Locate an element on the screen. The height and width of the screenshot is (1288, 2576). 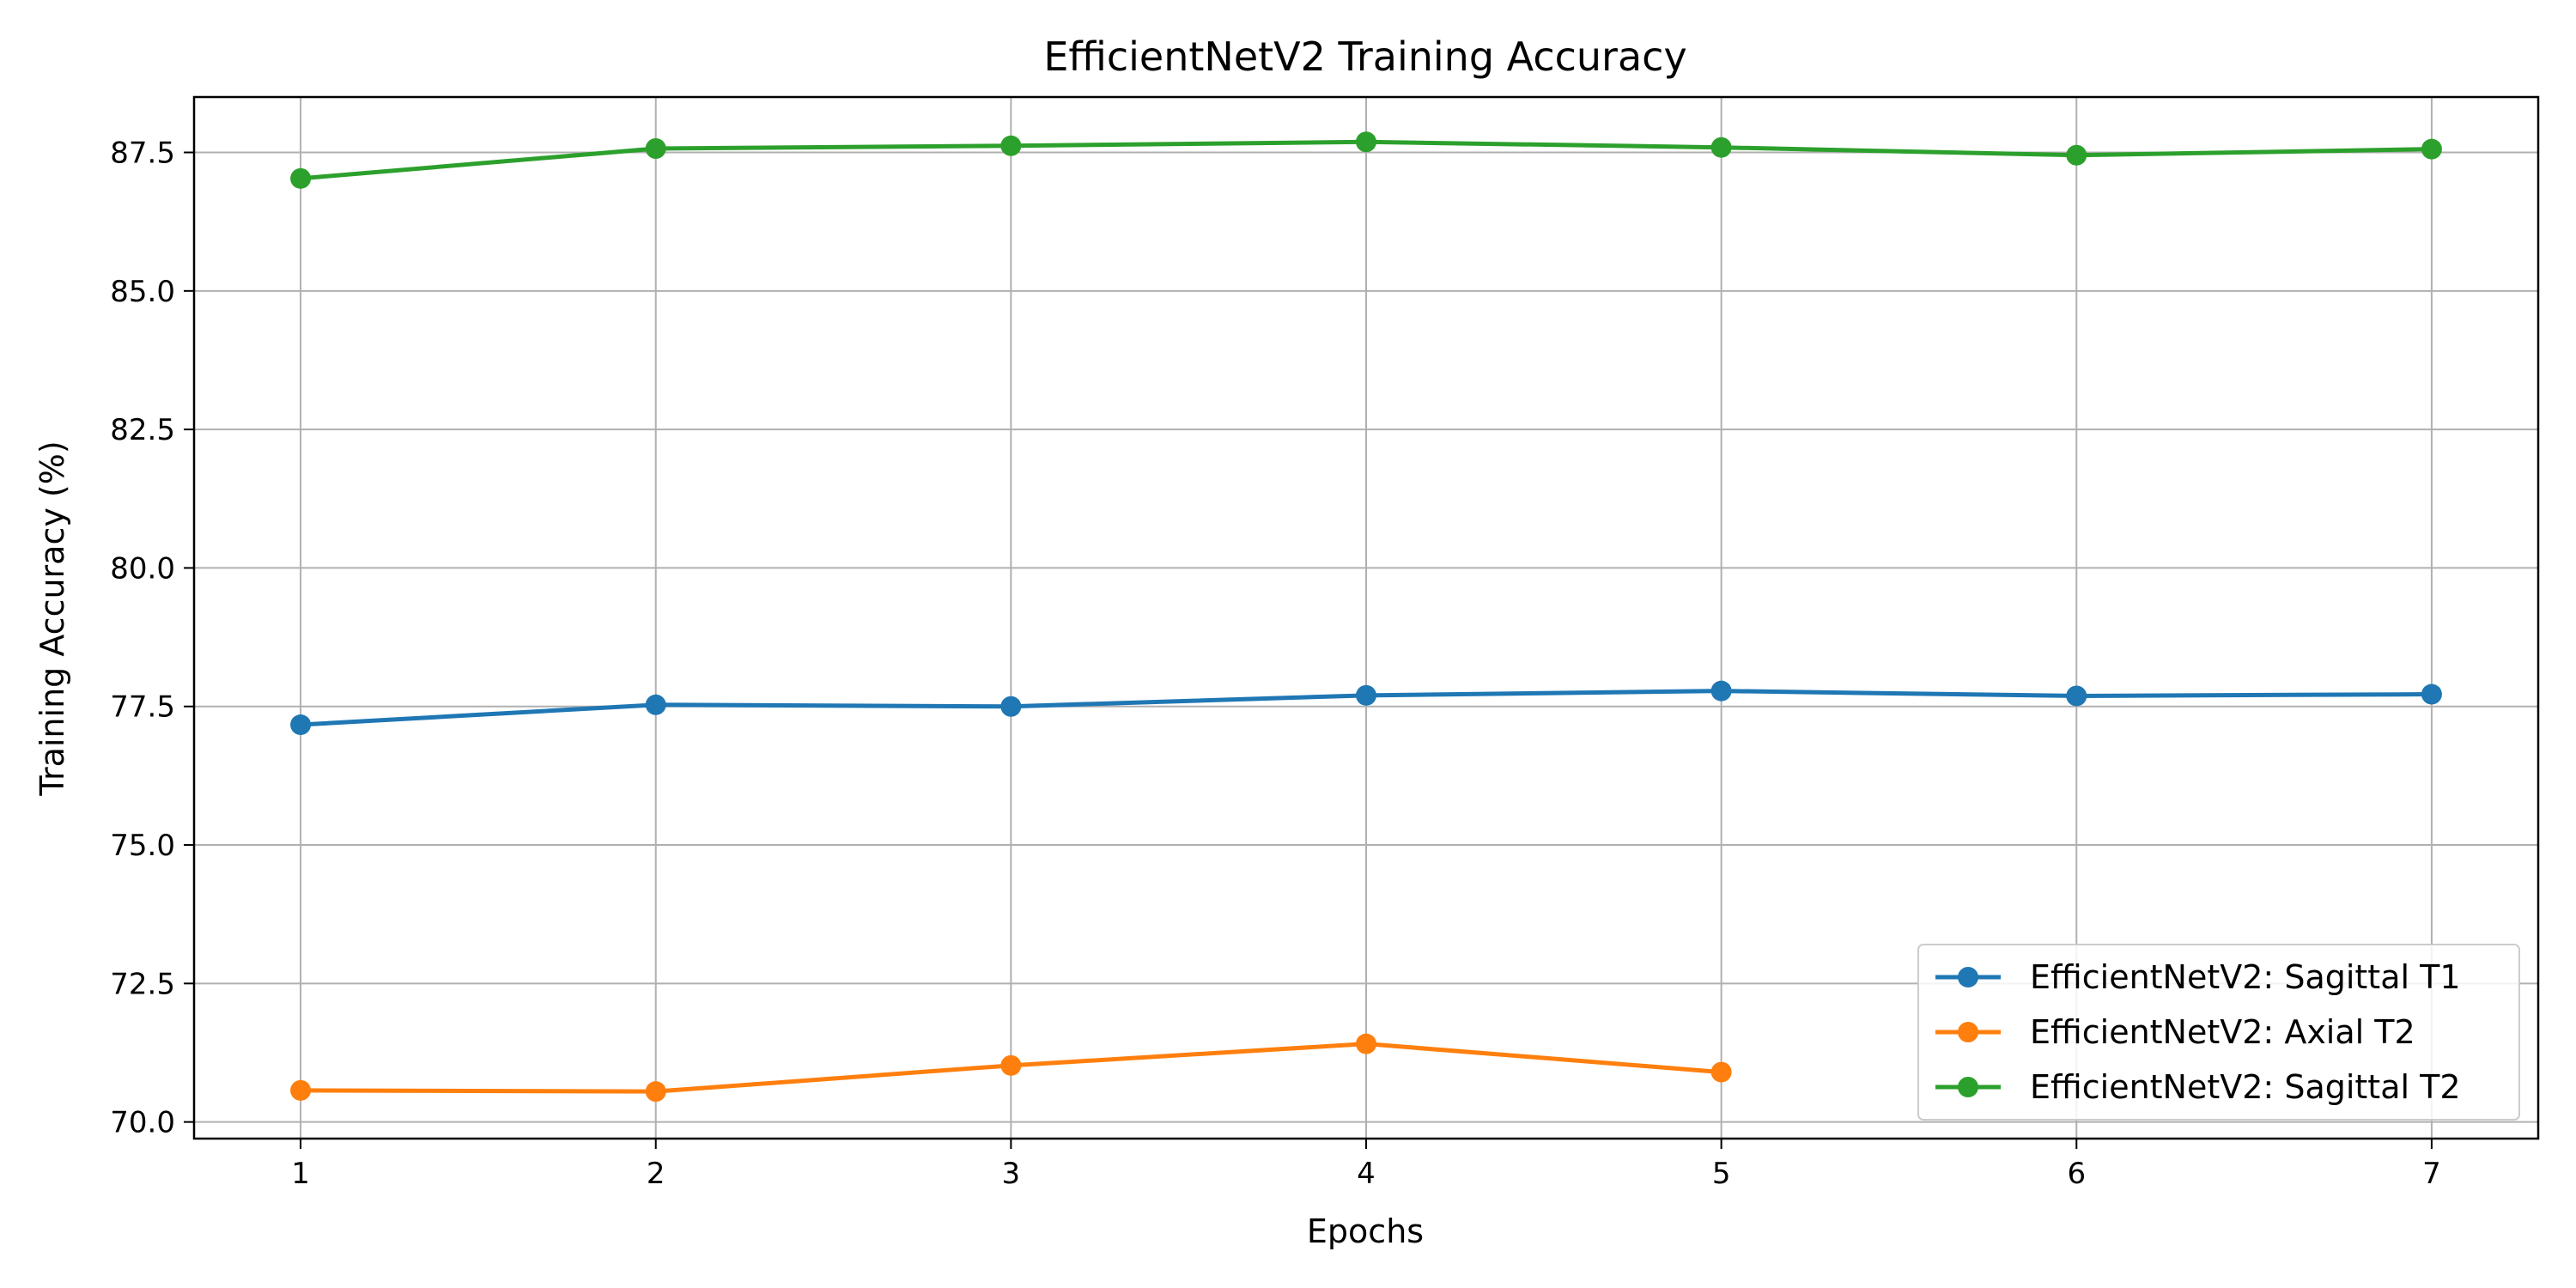
y-tick-label: 75.0 is located at coordinates (143, 846).